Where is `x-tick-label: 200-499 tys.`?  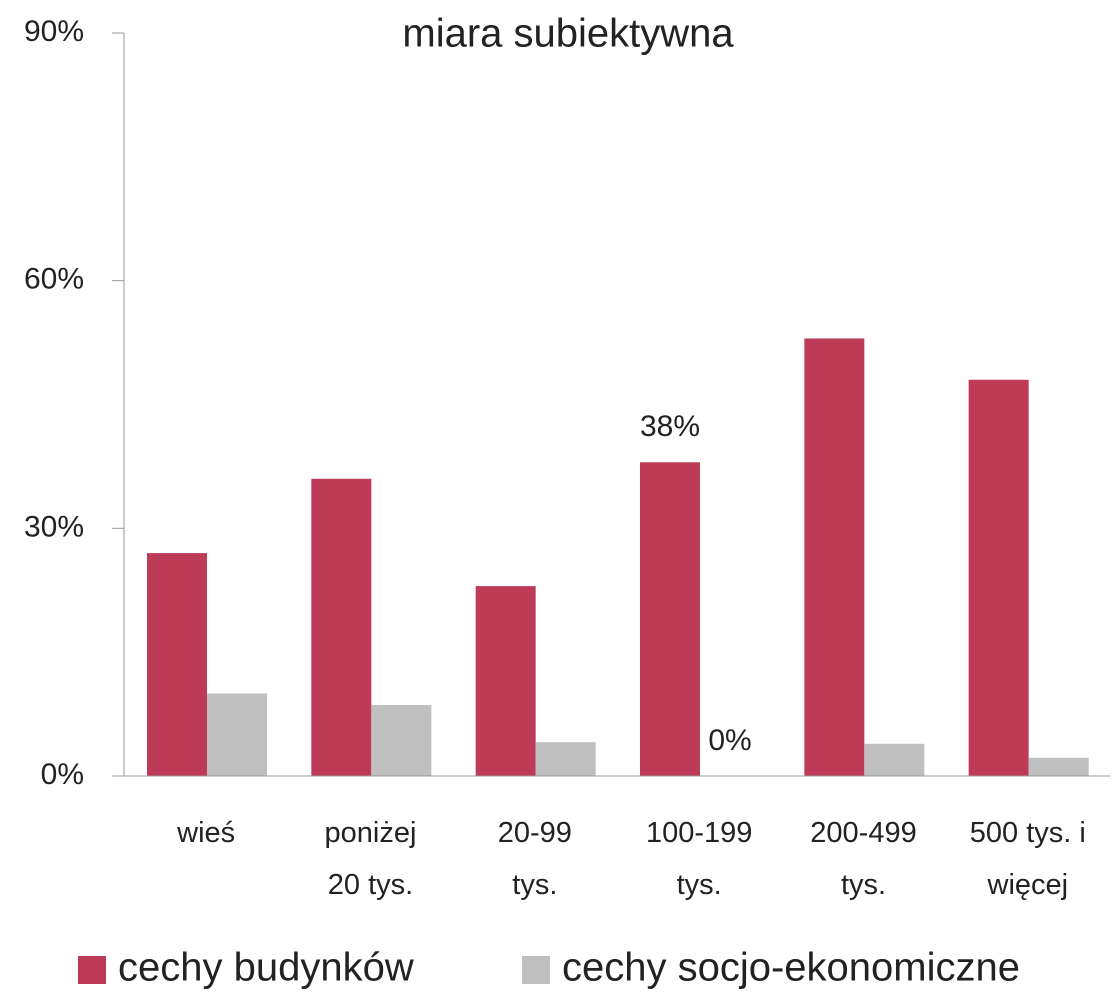
x-tick-label: 200-499 tys. is located at coordinates (863, 859).